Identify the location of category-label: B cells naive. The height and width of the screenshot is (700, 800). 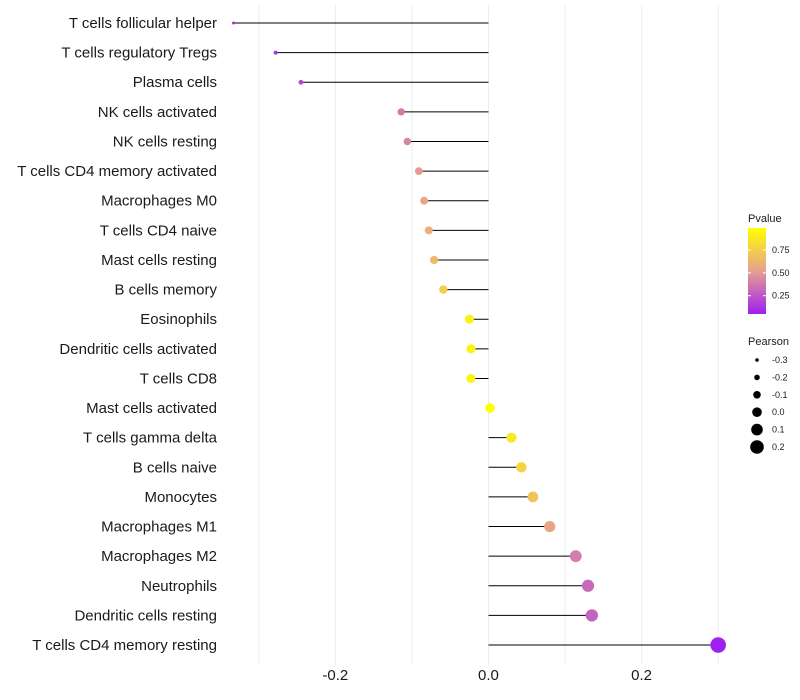
(175, 467).